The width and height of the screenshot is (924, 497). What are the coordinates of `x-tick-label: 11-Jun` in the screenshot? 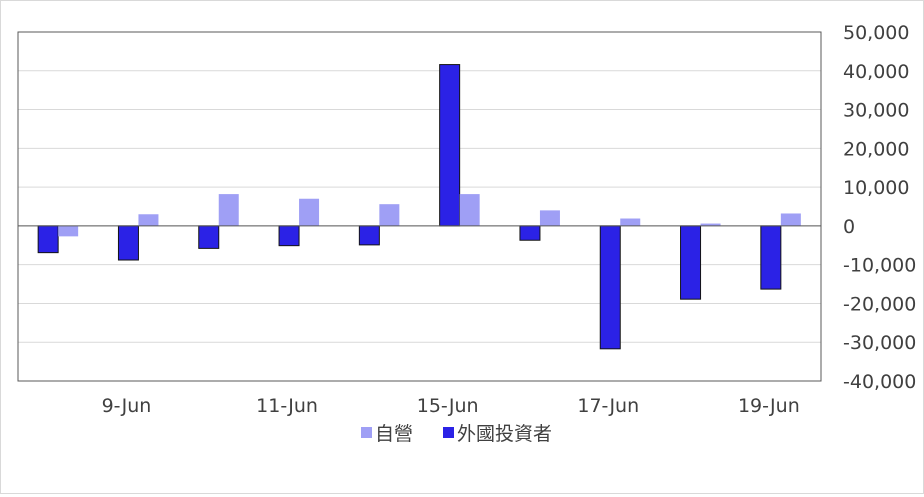 It's located at (287, 406).